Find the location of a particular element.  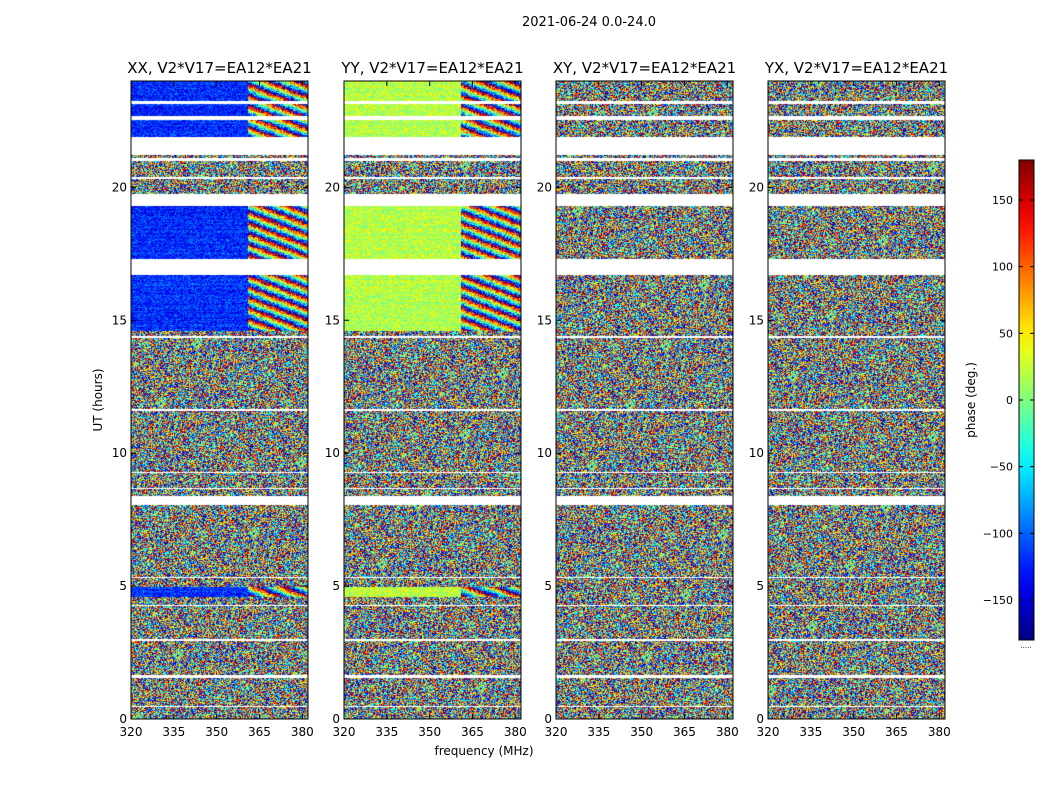

figure-title: 2021-06-24 0.0-24.0 is located at coordinates (589, 22).